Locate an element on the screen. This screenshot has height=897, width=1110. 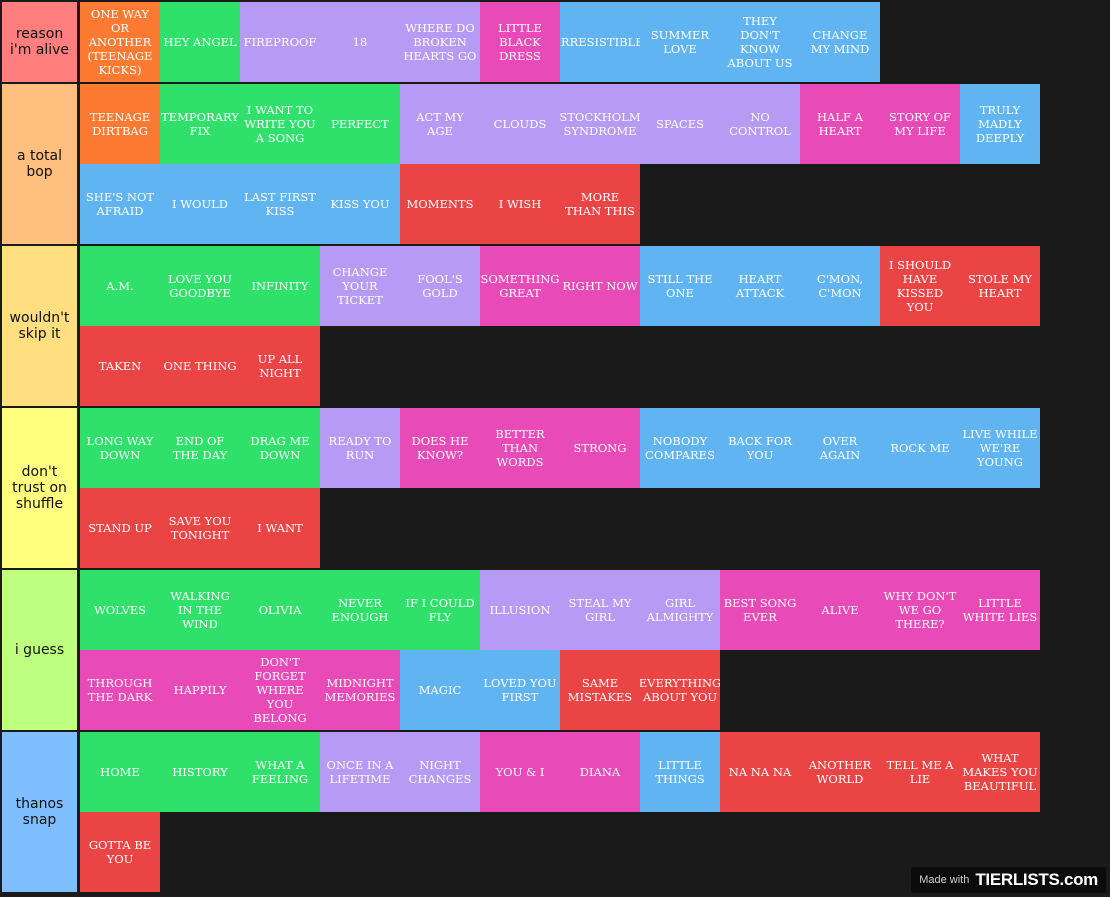
tier-item: Over again is located at coordinates (840, 448).